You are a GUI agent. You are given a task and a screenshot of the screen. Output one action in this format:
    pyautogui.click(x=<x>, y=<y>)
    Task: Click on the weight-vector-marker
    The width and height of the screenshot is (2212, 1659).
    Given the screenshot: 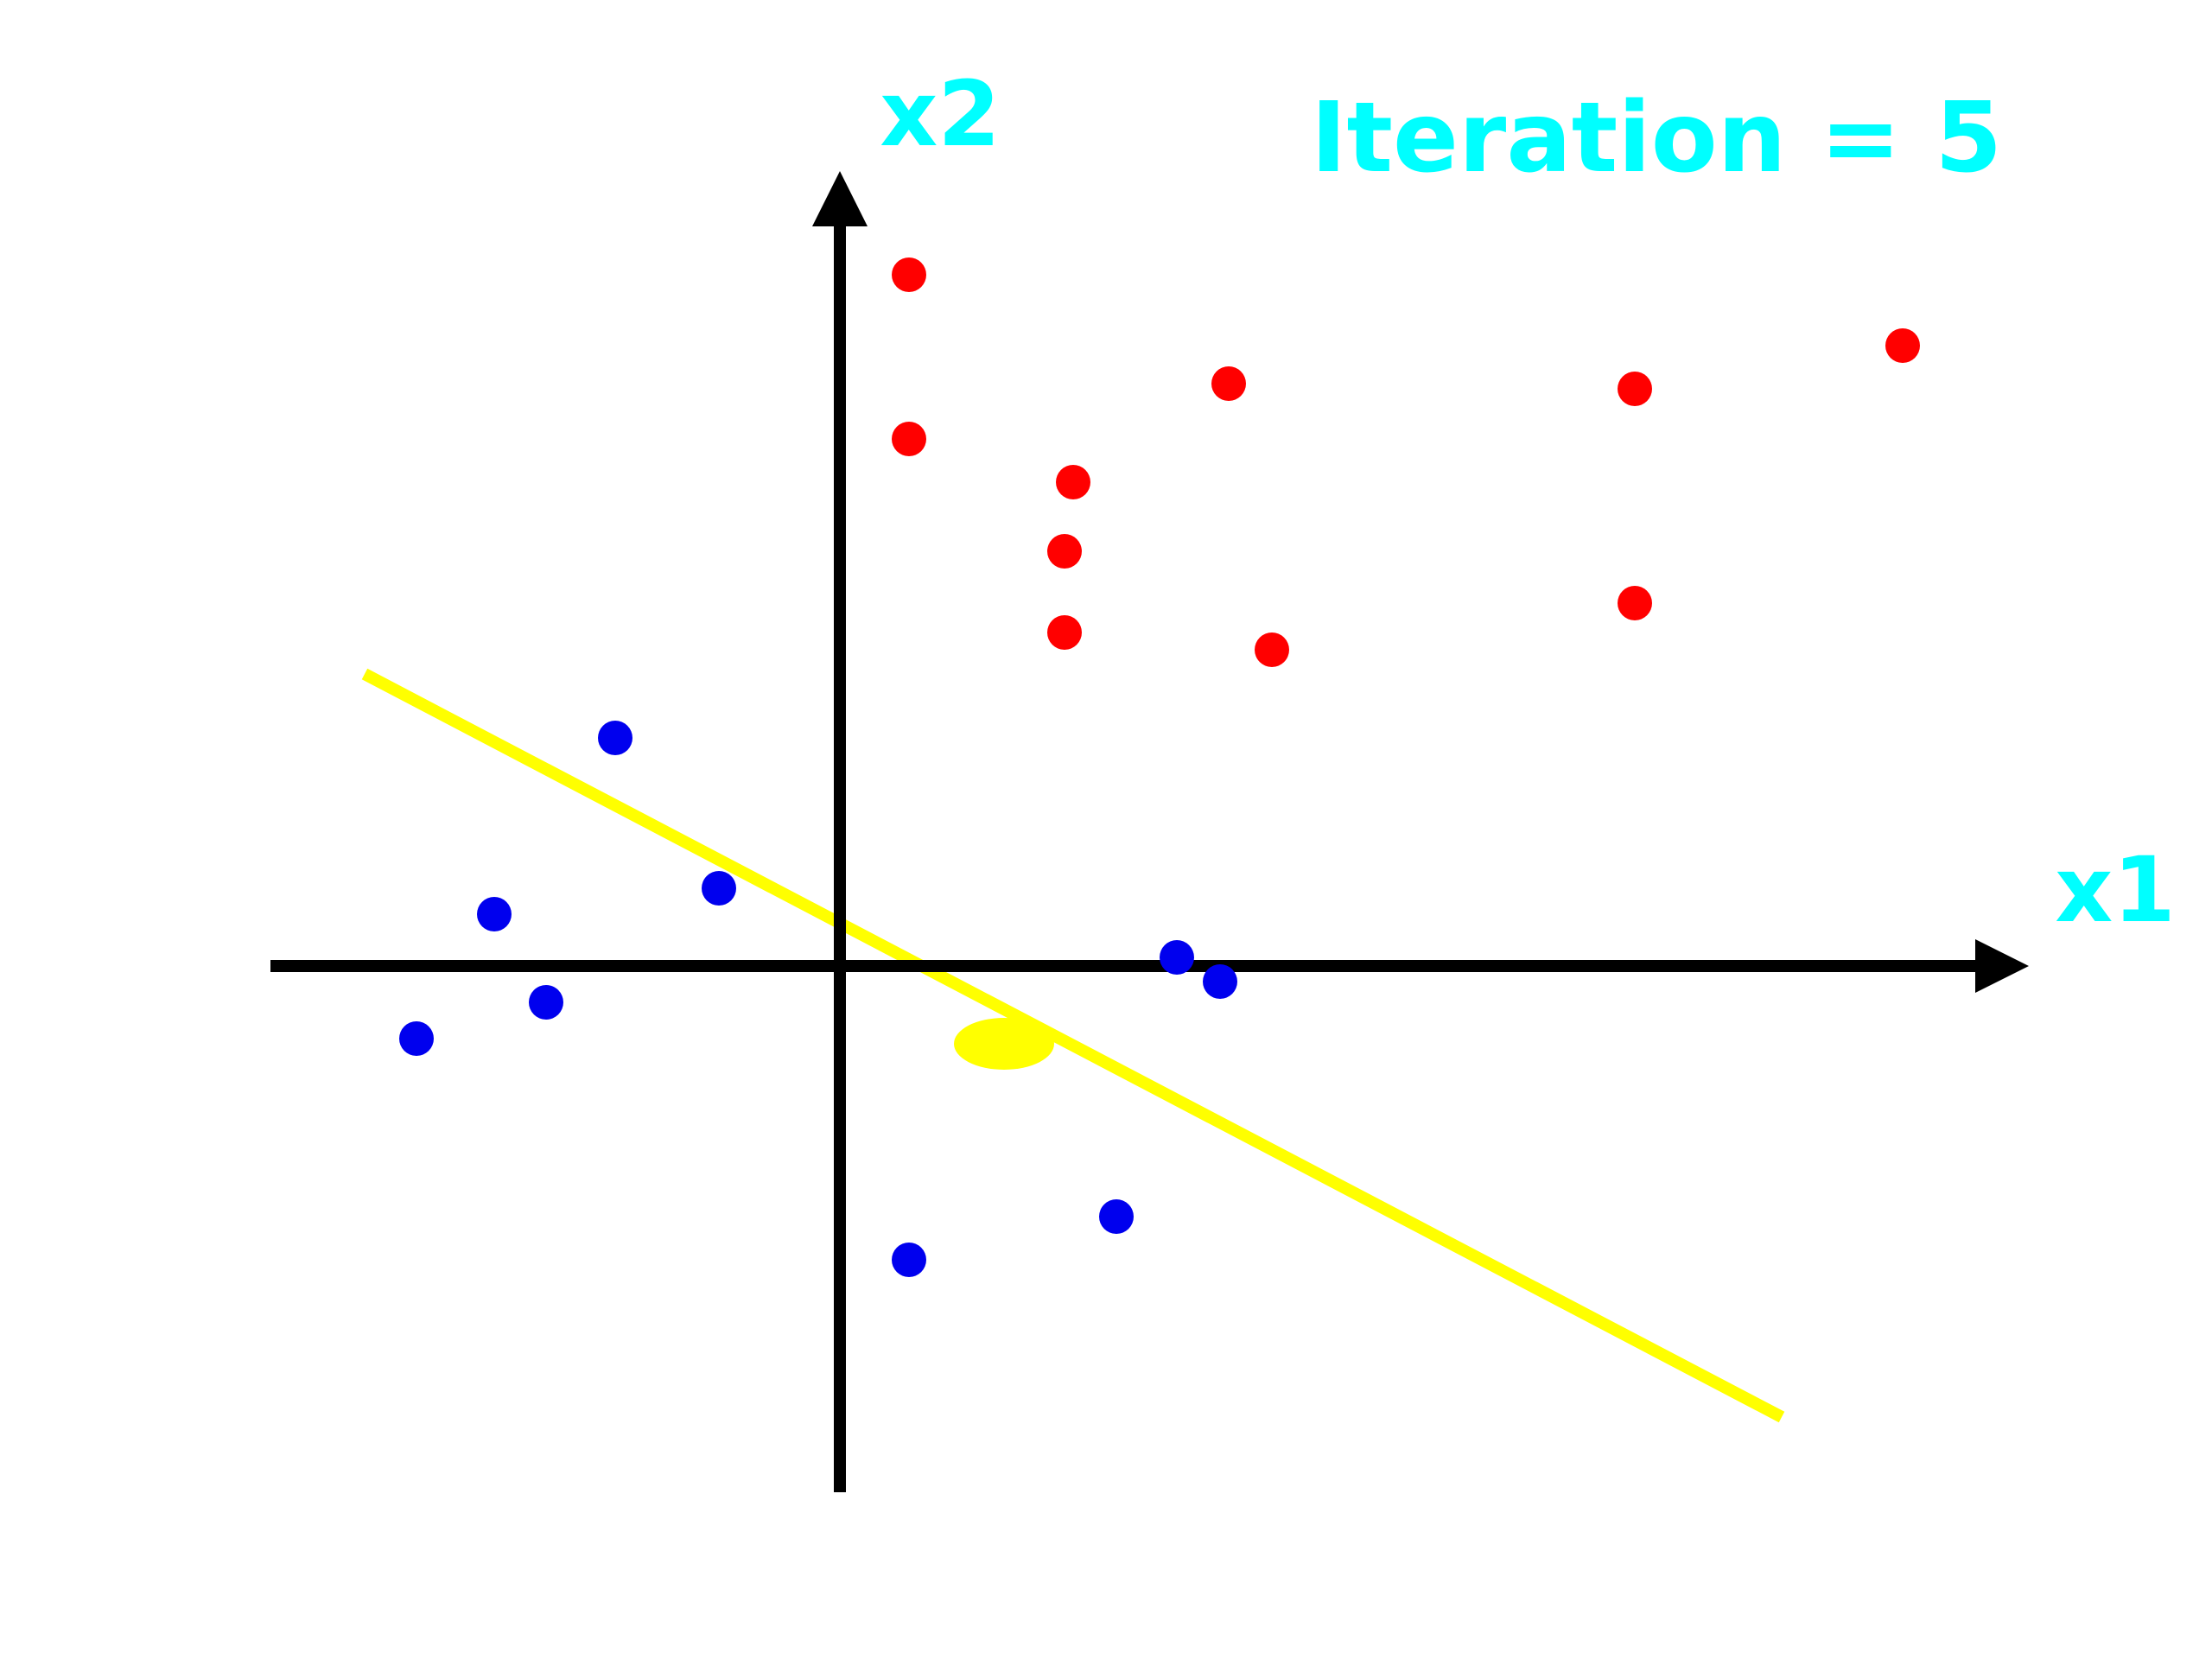 What is the action you would take?
    pyautogui.click(x=1004, y=1044)
    